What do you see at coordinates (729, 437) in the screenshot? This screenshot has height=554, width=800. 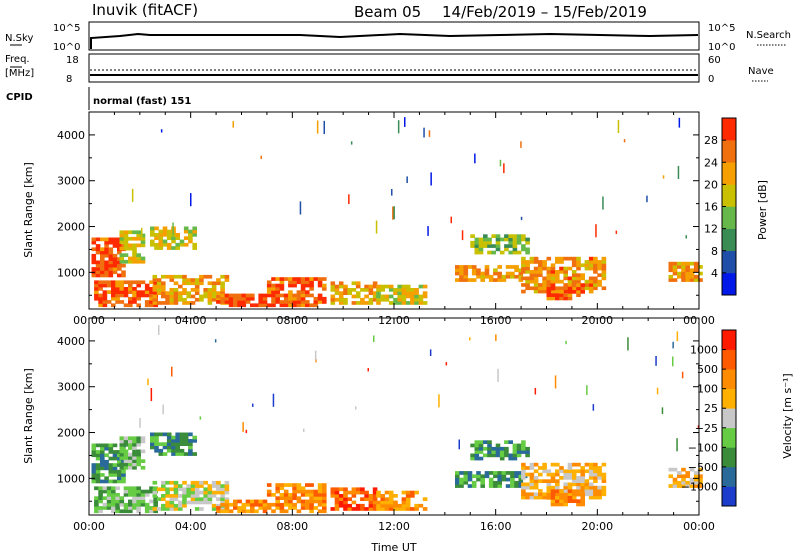 I see `colorbar-segment` at bounding box center [729, 437].